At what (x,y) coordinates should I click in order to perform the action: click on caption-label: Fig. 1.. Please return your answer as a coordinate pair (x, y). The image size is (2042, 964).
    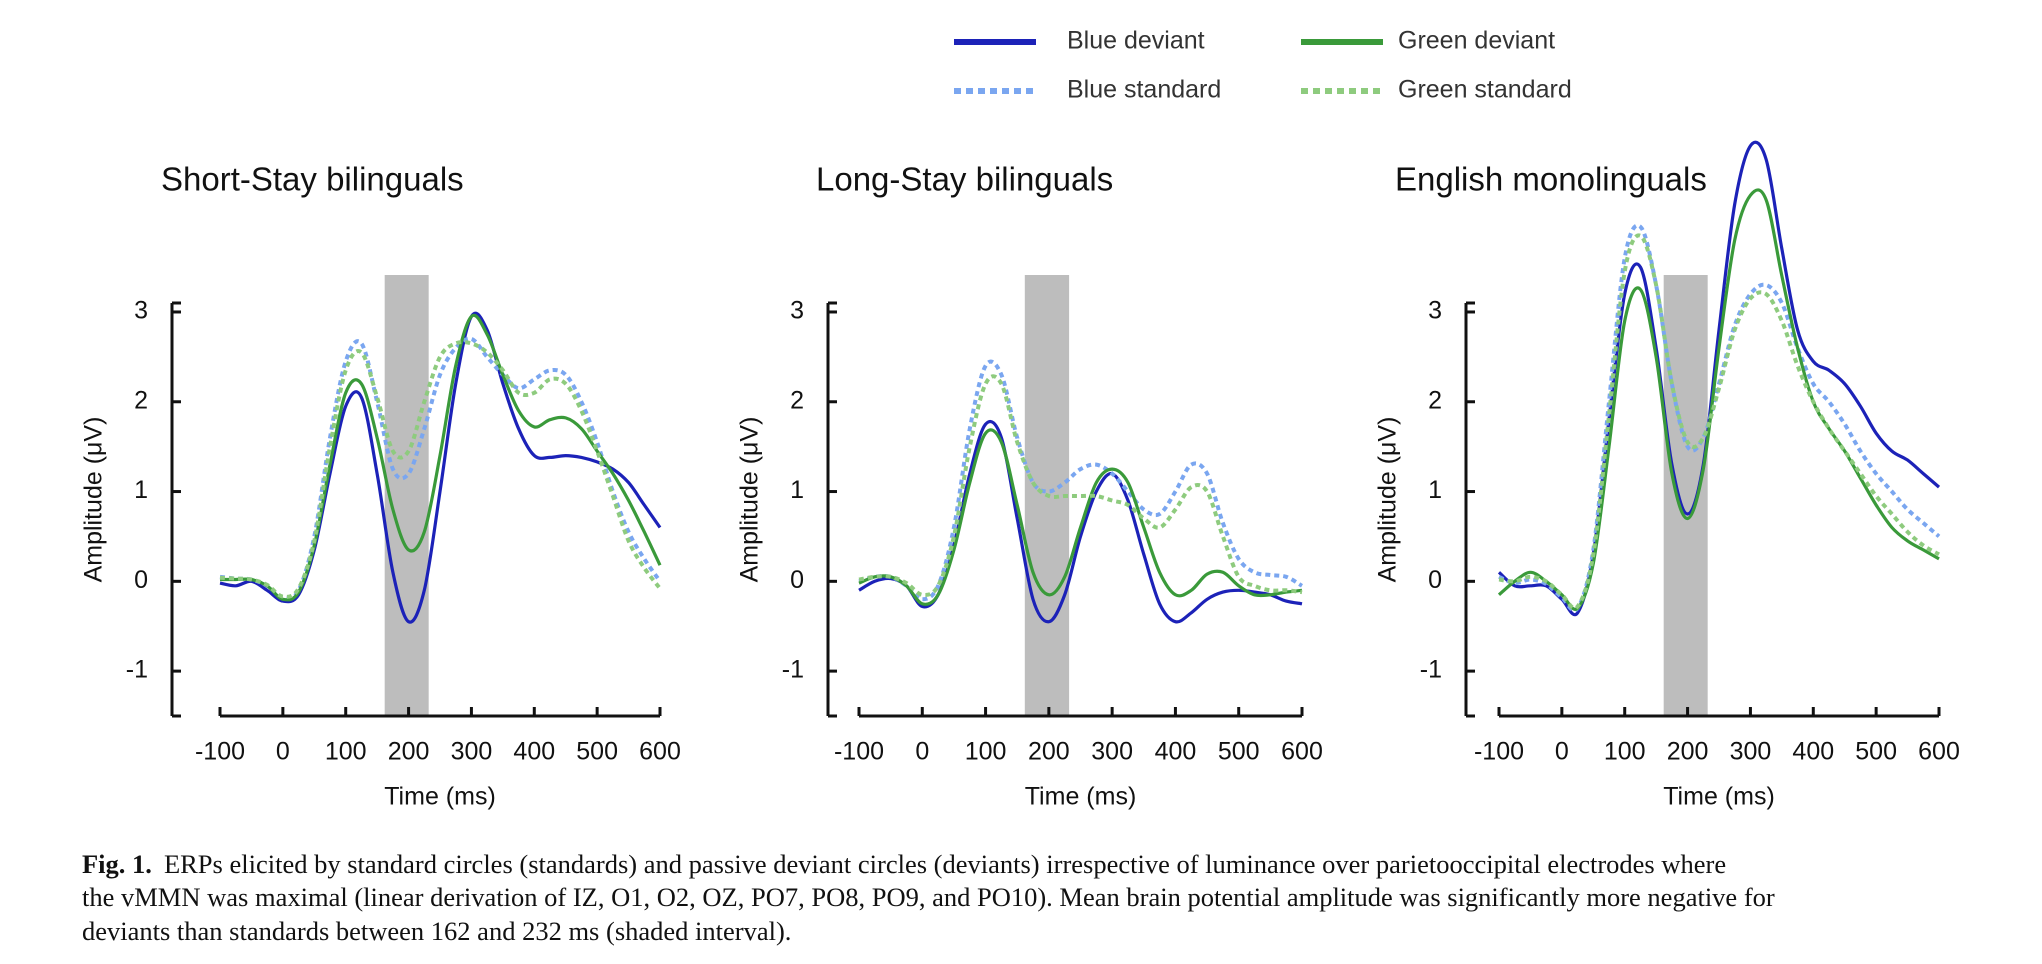
    Looking at the image, I should click on (117, 864).